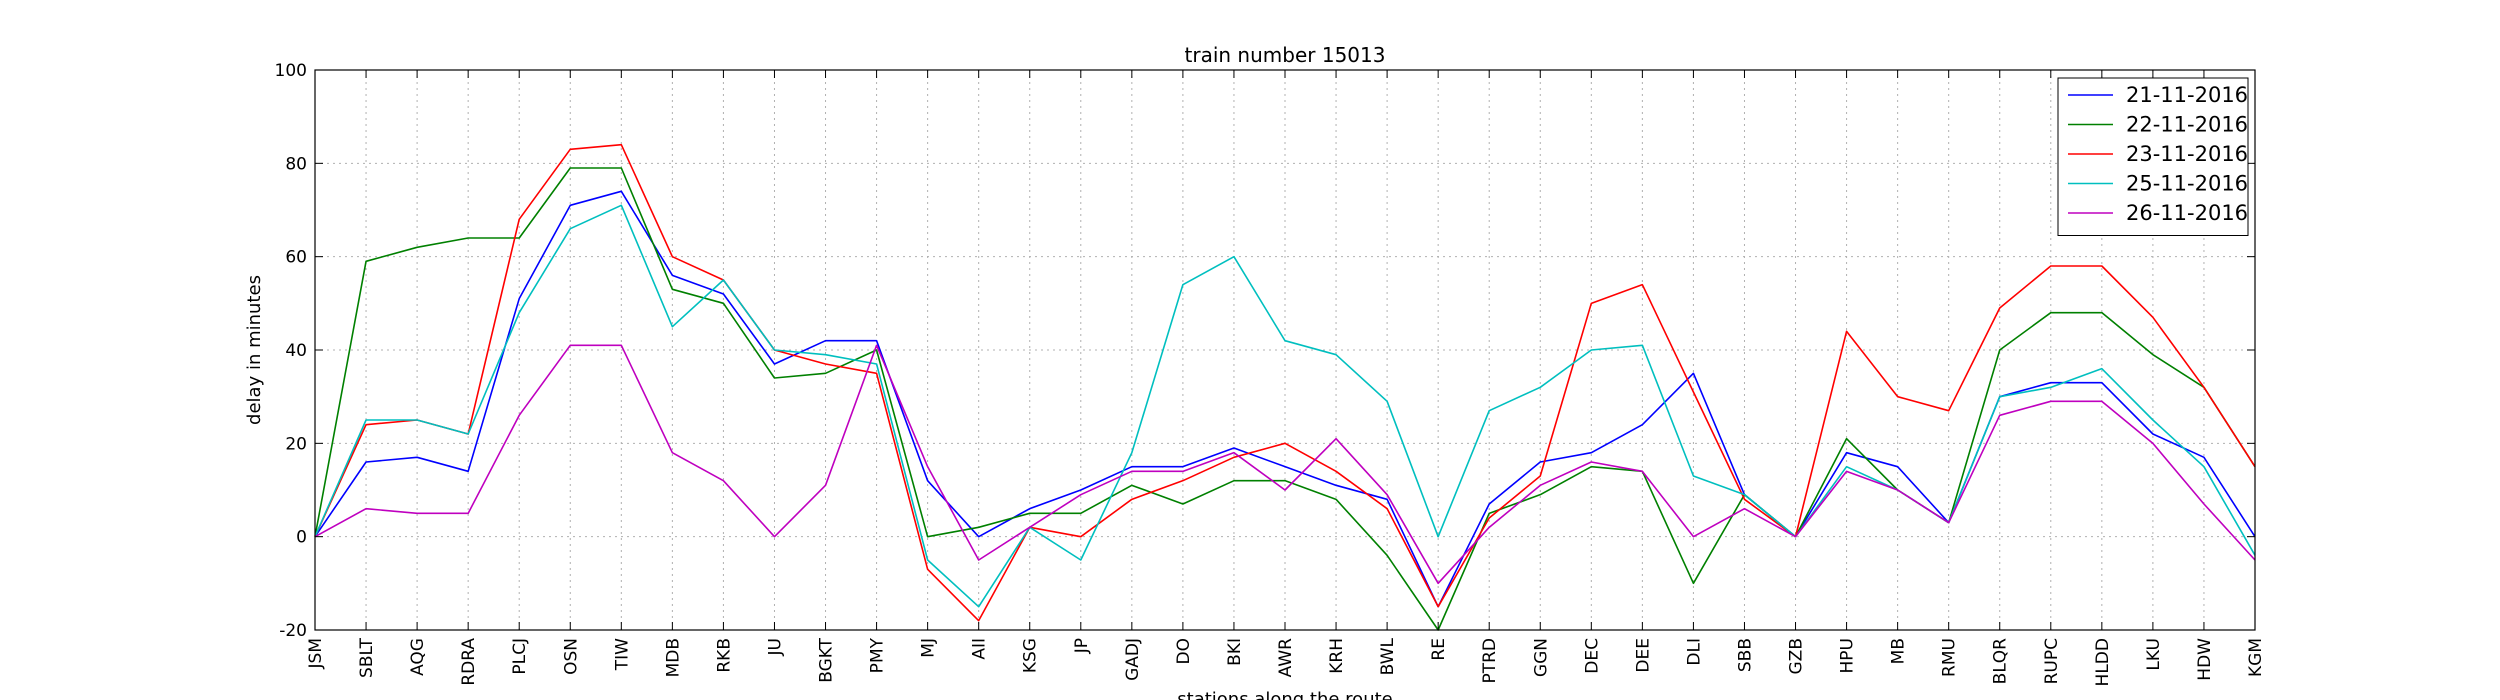 Image resolution: width=2500 pixels, height=700 pixels. What do you see at coordinates (254, 350) in the screenshot?
I see `y-axis-label: delay in minutes` at bounding box center [254, 350].